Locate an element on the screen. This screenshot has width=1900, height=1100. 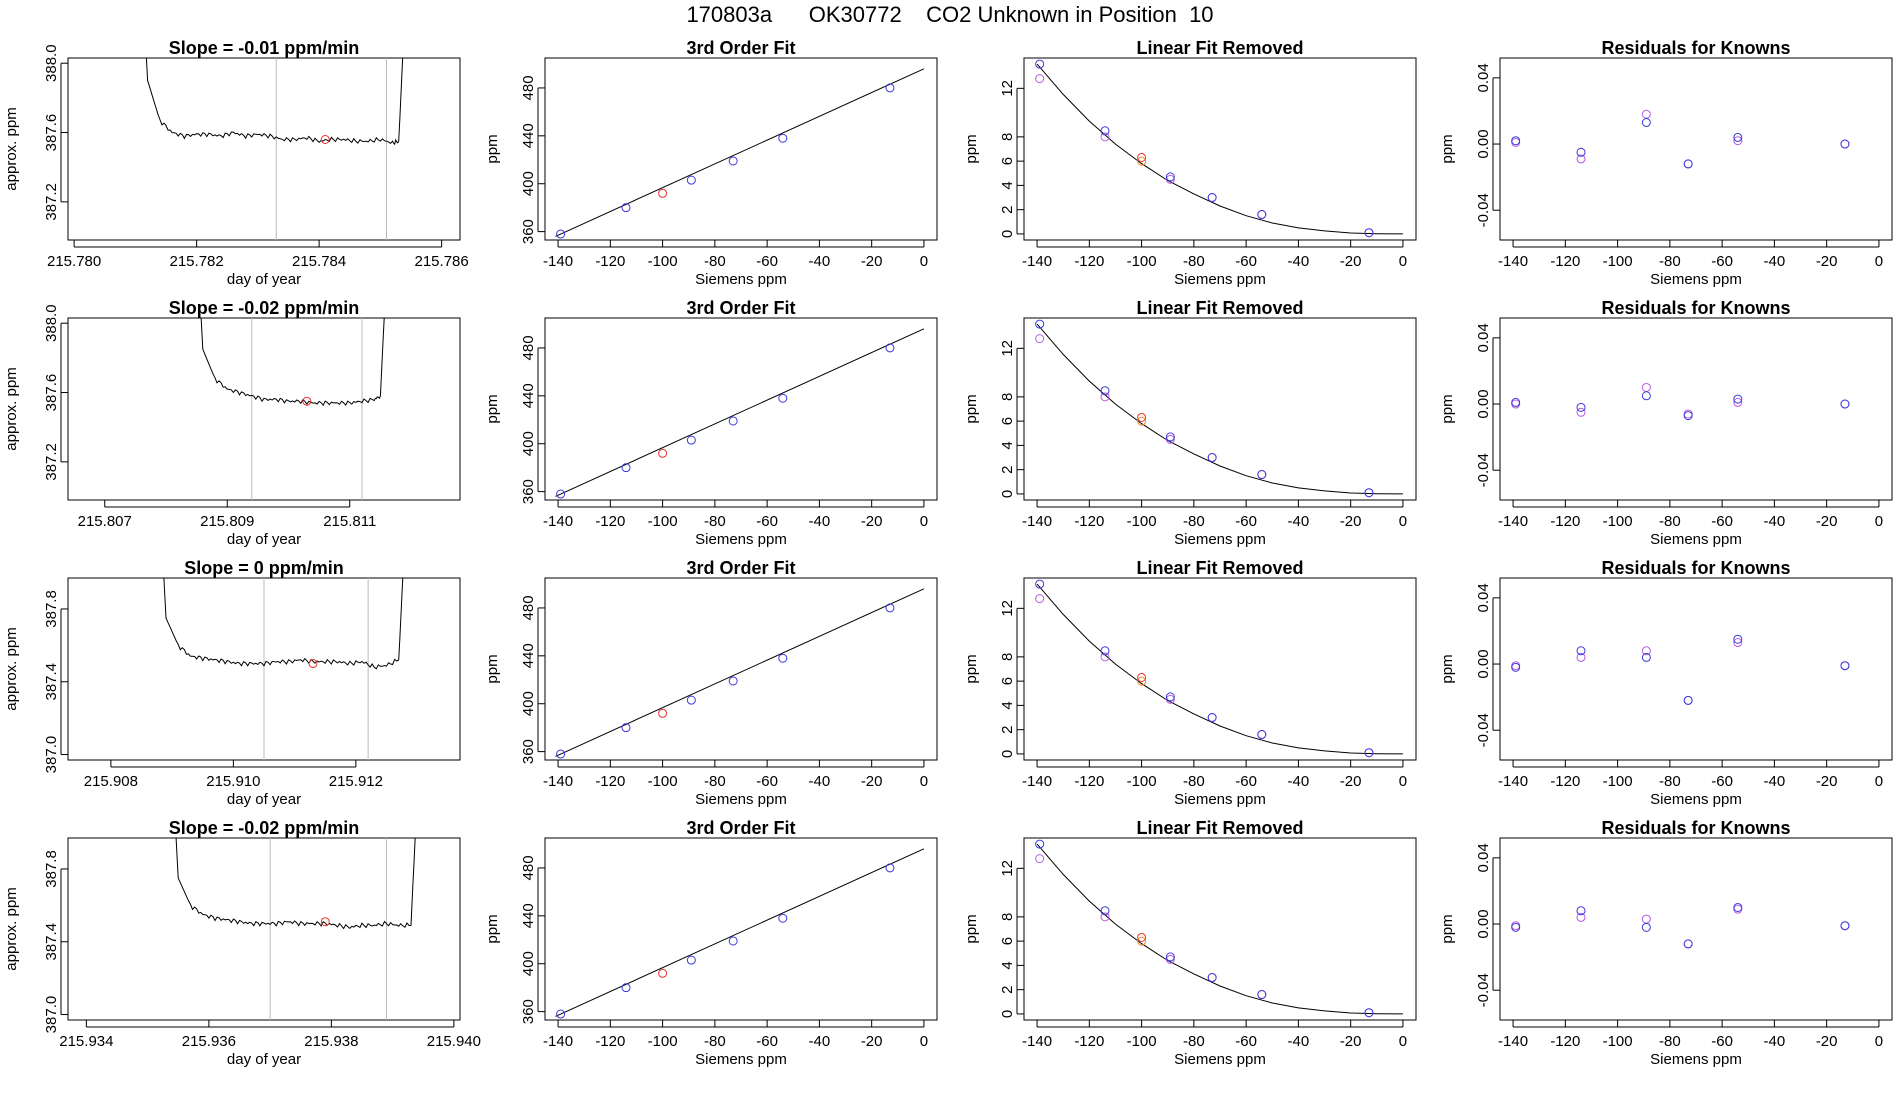
panel-title: Linear Fit Removed is located at coordinates (1219, 568).